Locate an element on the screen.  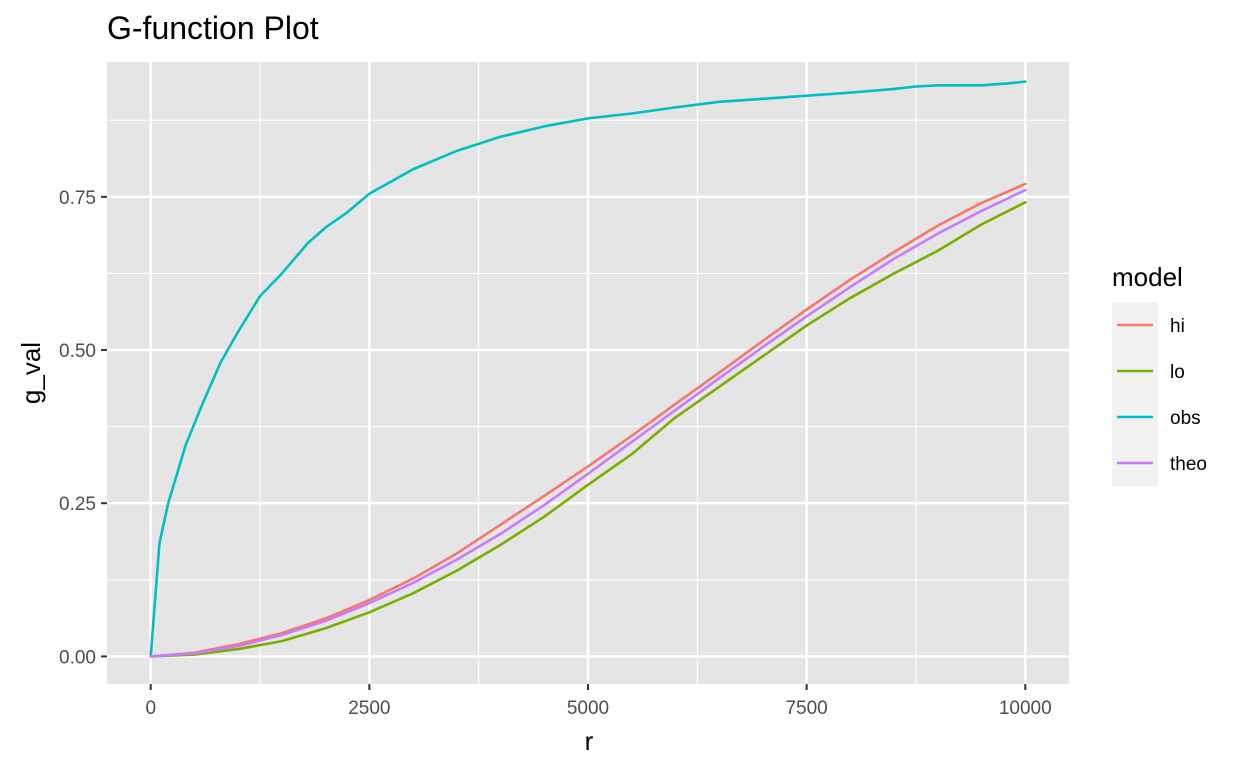
legend-label-obs: obs is located at coordinates (1185, 418).